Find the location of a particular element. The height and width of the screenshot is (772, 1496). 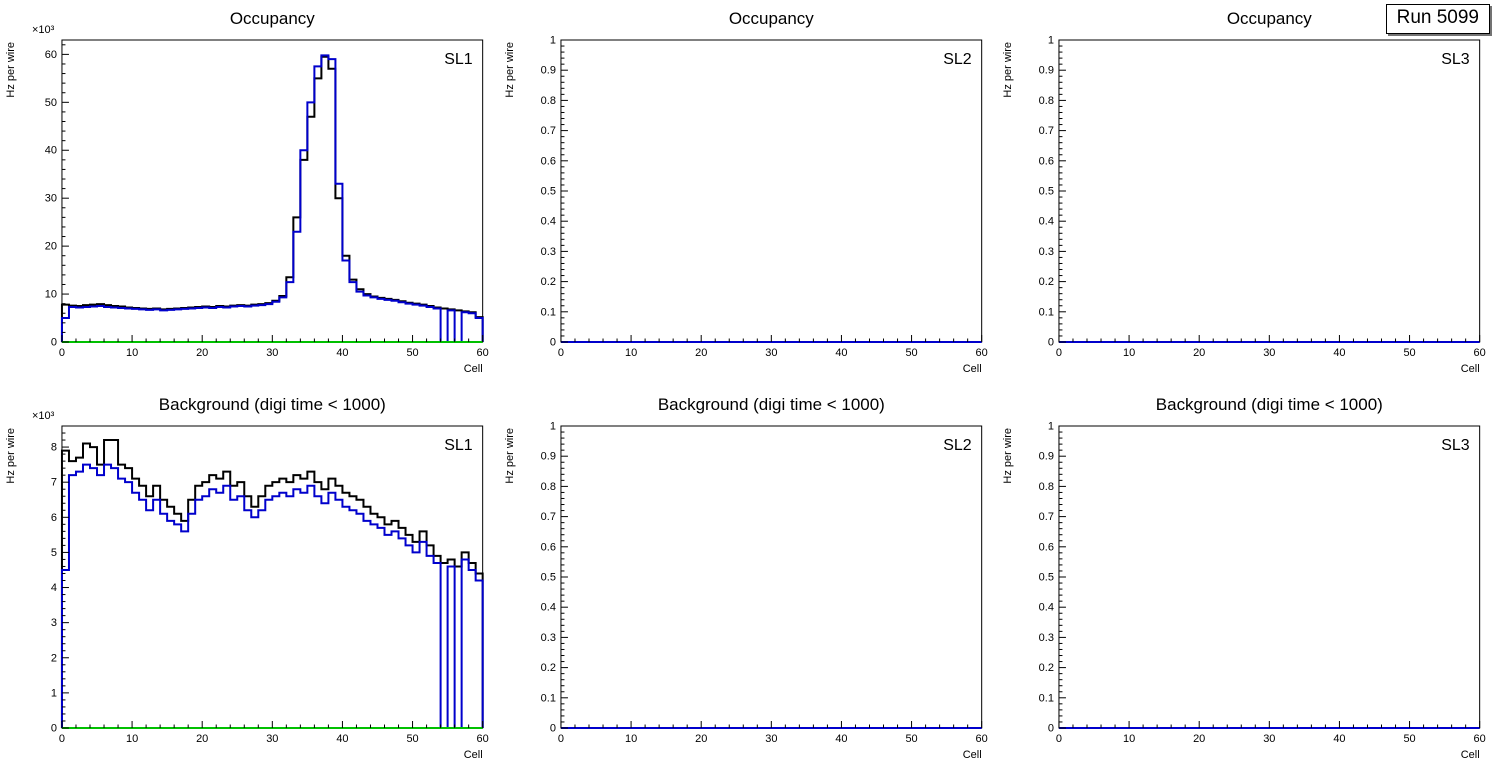

series-occupancy-blue is located at coordinates (272, 198).